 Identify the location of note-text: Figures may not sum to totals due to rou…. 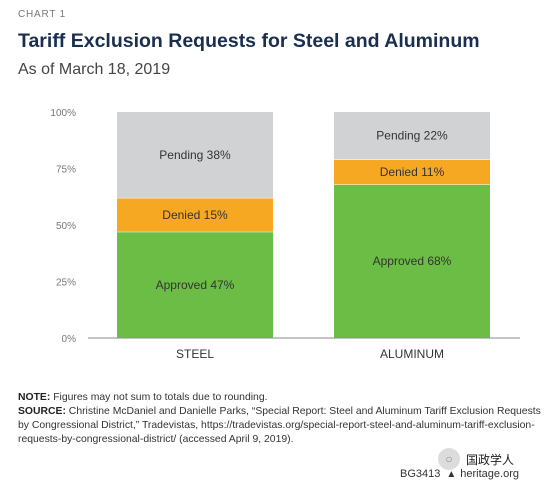
(159, 397).